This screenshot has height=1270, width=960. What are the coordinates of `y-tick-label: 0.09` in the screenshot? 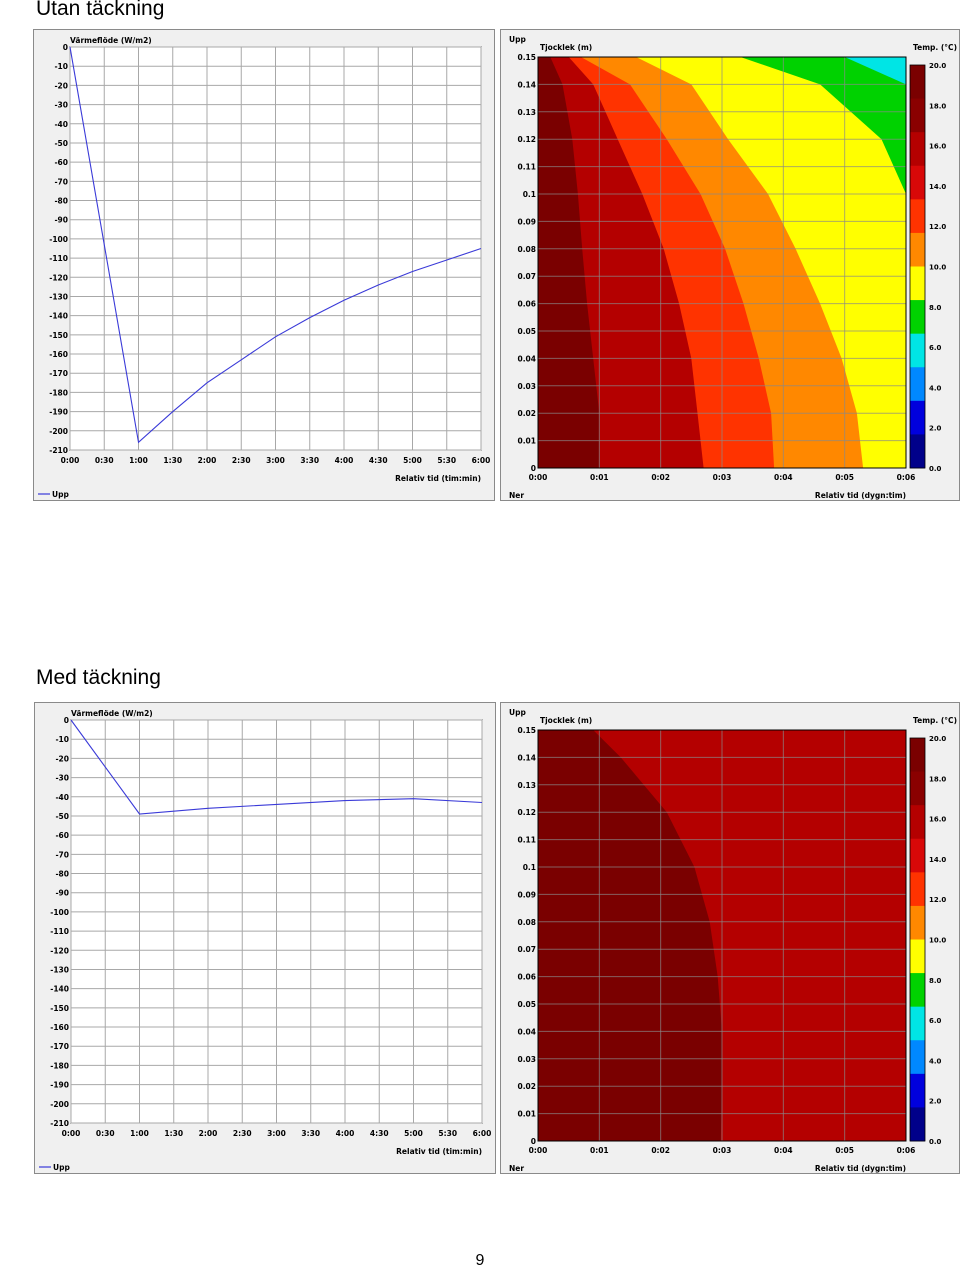 It's located at (526, 221).